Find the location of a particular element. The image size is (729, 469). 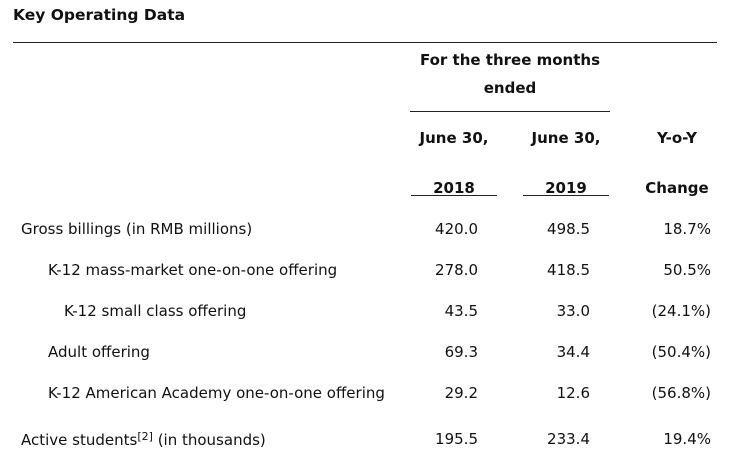

row-label: K-12 mass-market one-on-one offering is located at coordinates (193, 270).